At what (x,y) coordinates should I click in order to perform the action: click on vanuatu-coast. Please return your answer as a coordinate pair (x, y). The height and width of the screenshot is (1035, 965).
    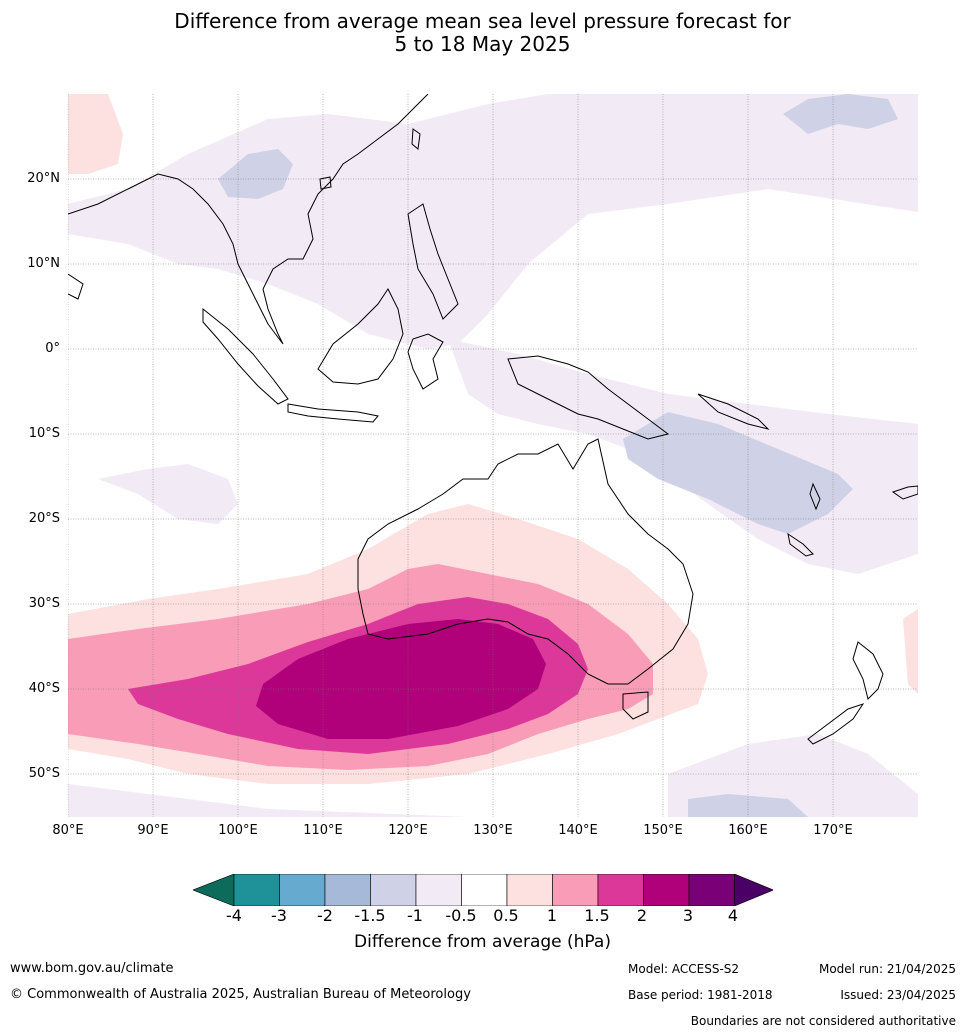
    Looking at the image, I should click on (815, 496).